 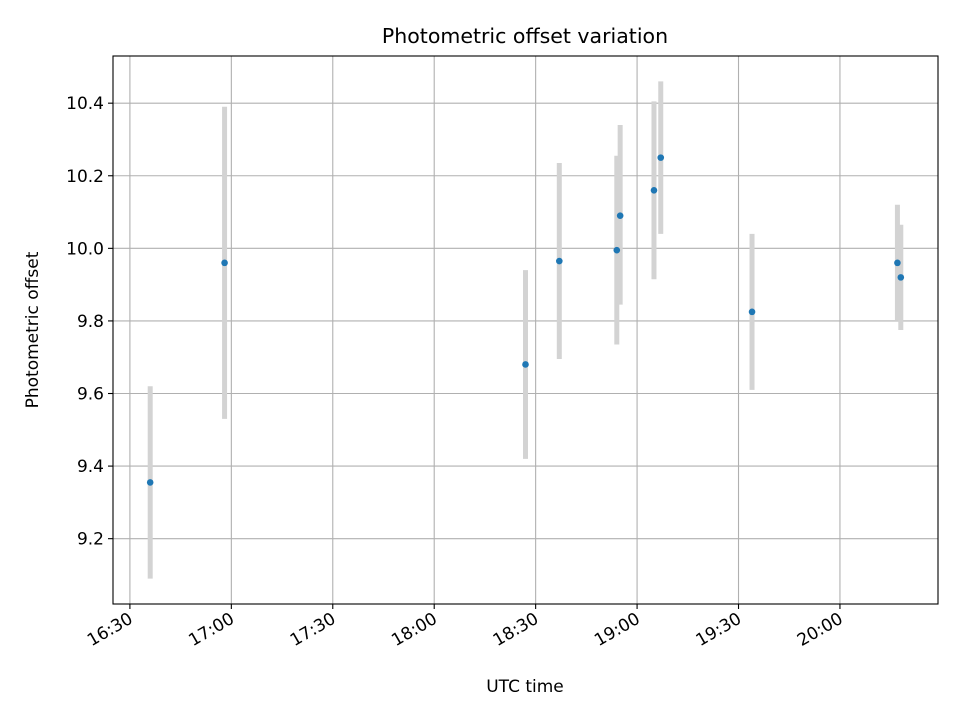 I want to click on y-tick-label: 9.4, so click(x=90, y=467).